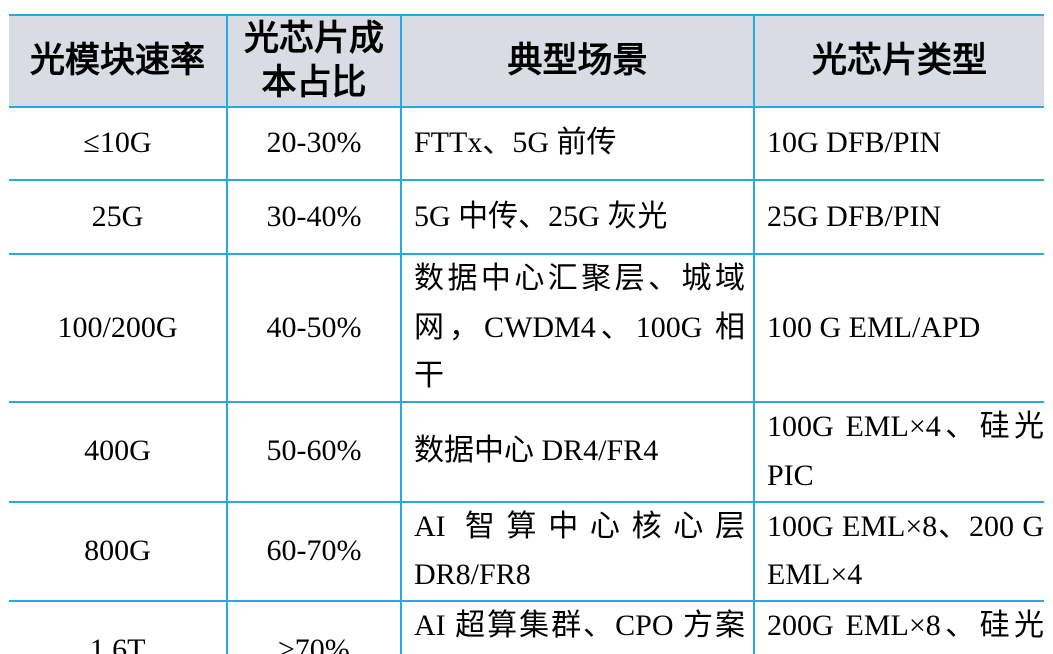  I want to click on cell-typical-scenario: 数据中心汇聚层、城域网，CWDM4、100G 相干, so click(577, 328).